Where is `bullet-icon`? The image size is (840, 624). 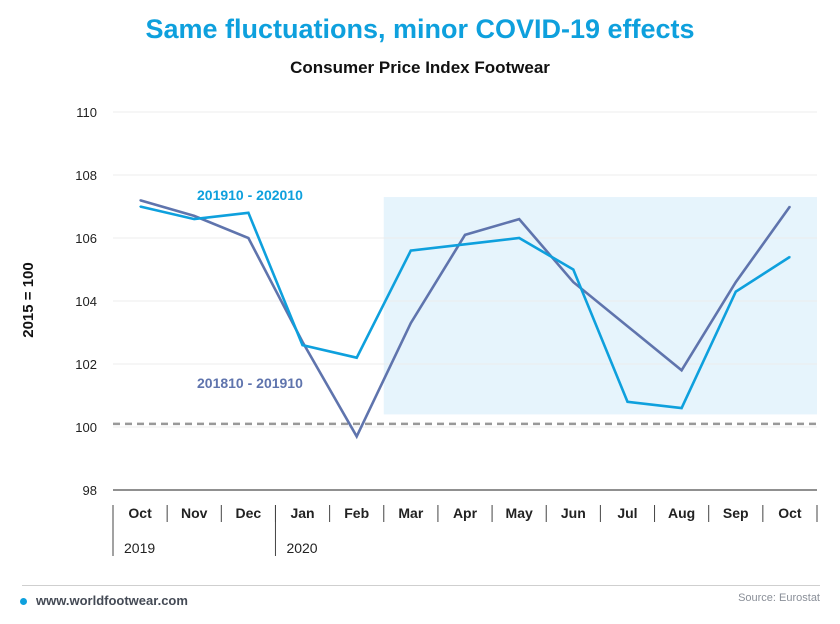 bullet-icon is located at coordinates (23, 601).